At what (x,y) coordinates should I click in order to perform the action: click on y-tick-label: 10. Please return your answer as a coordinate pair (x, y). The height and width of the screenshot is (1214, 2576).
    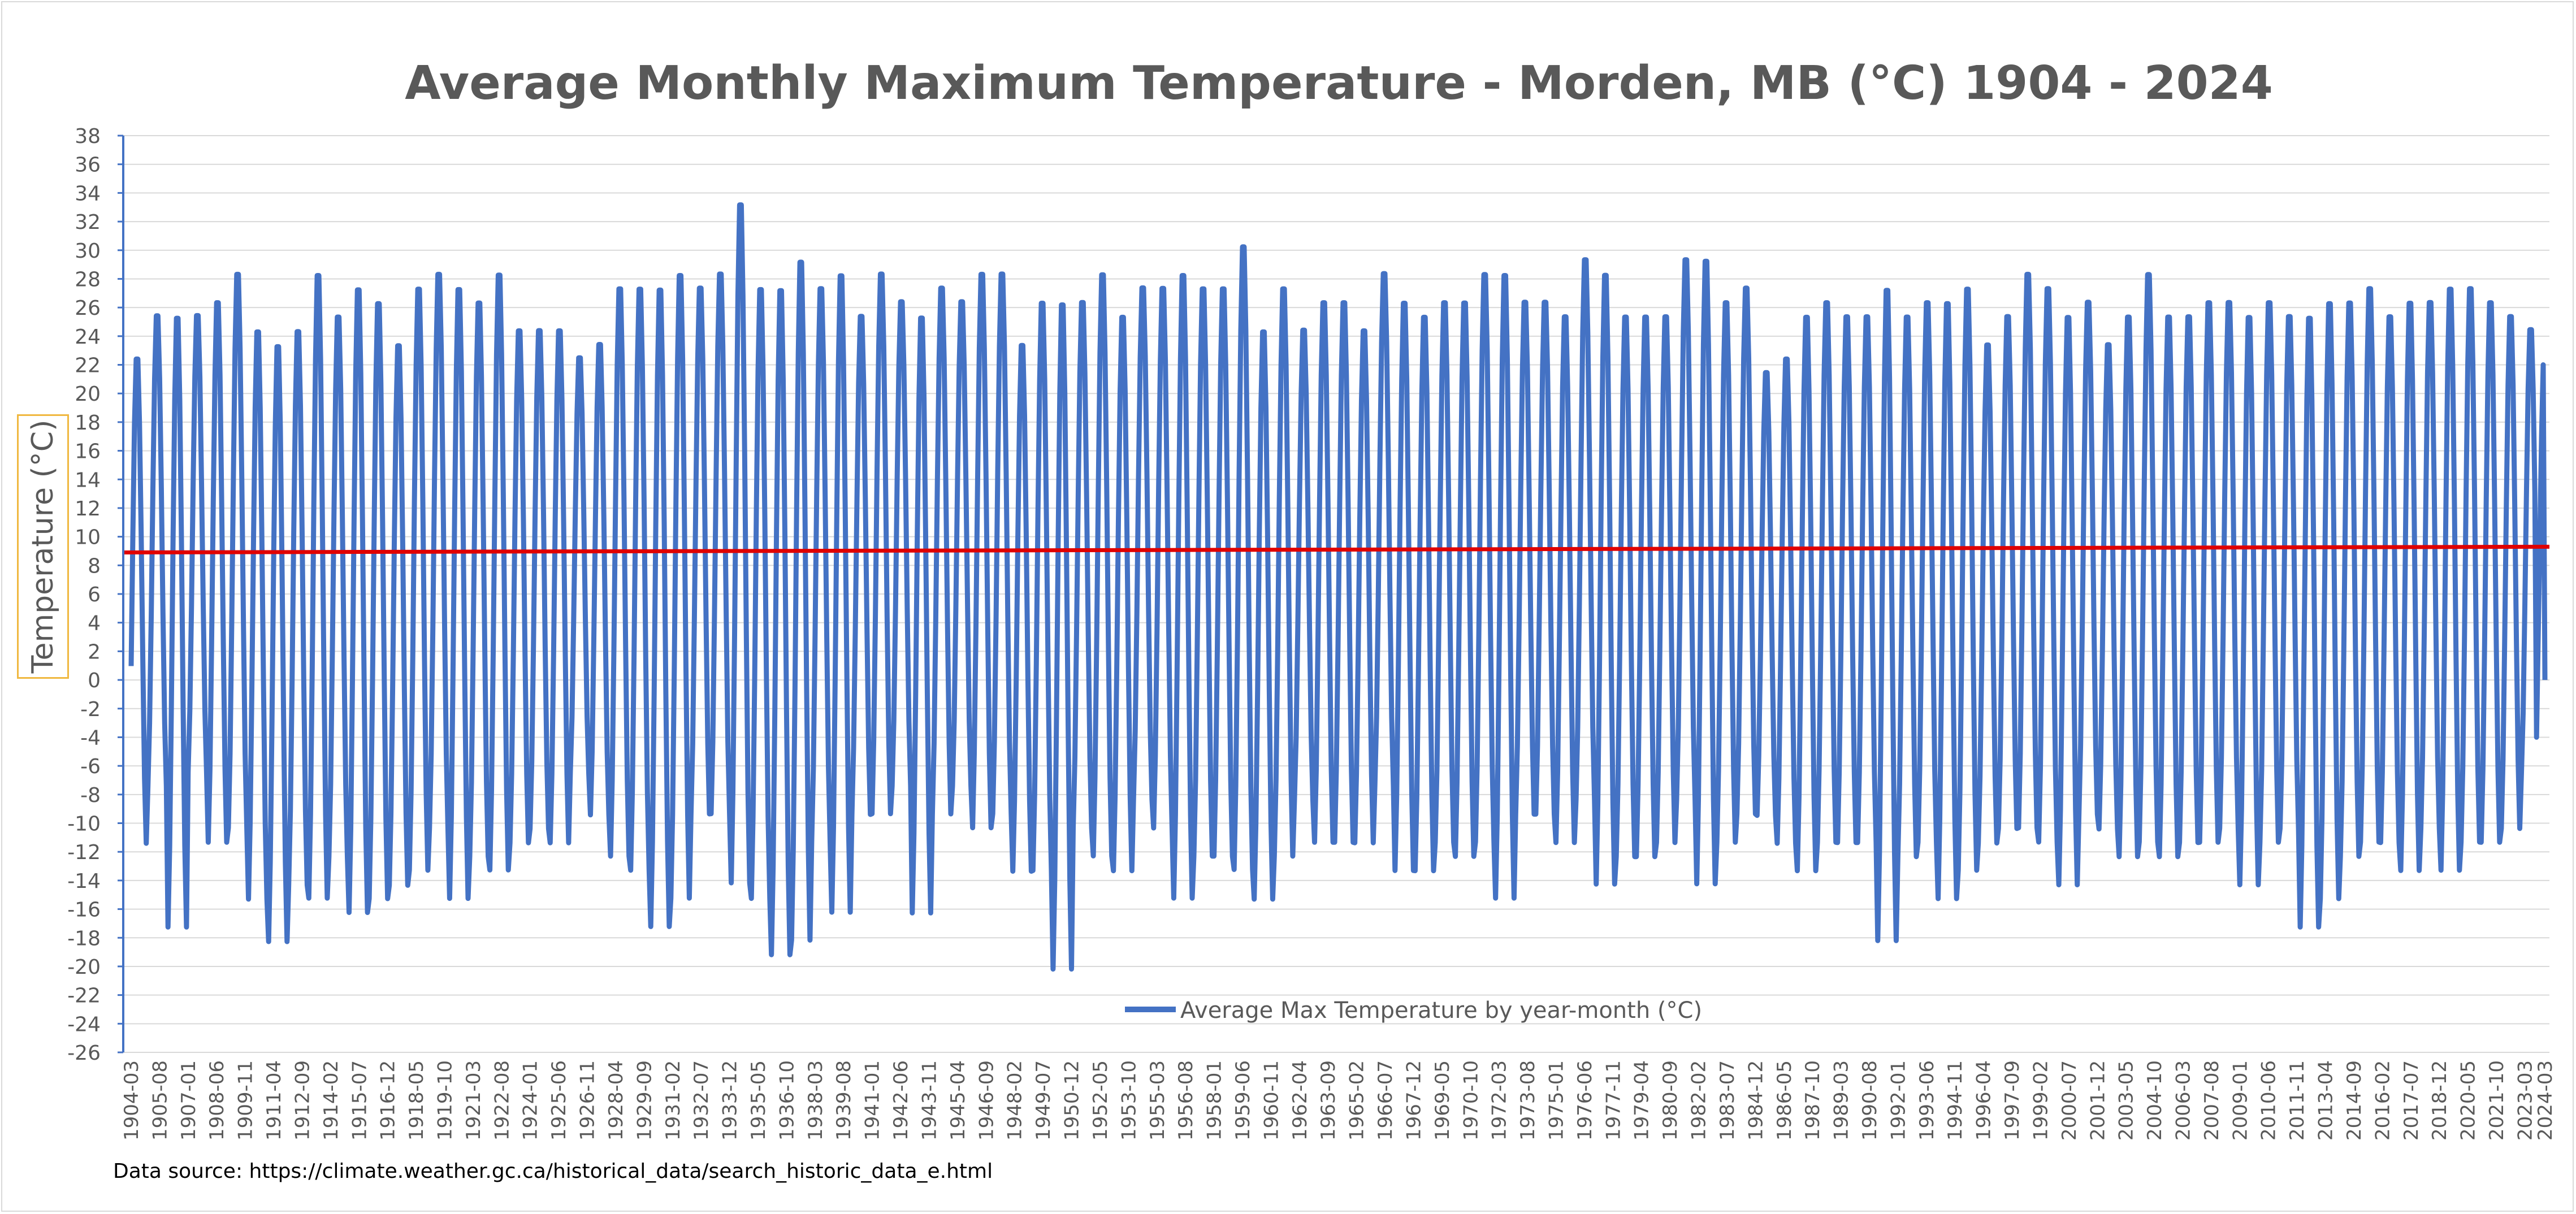
    Looking at the image, I should click on (88, 537).